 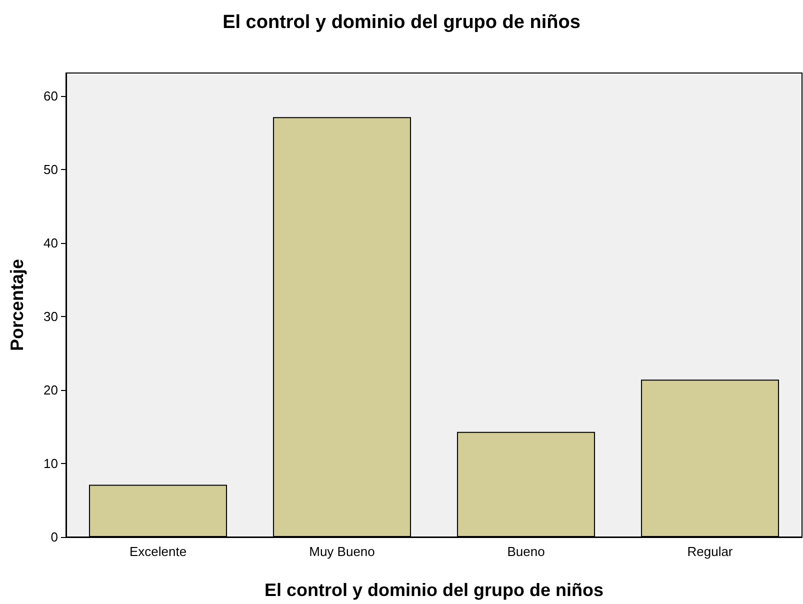 I want to click on x-tick-label: Regular, so click(x=710, y=551).